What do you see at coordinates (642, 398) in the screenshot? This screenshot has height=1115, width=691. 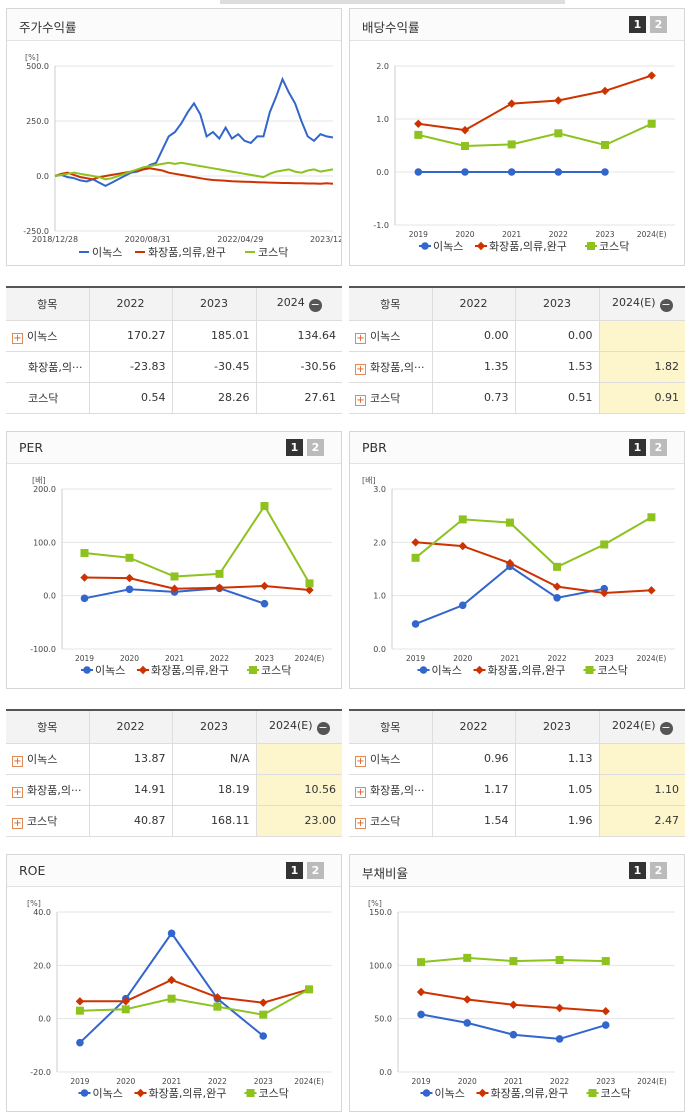 I see `table-cell: 0.91` at bounding box center [642, 398].